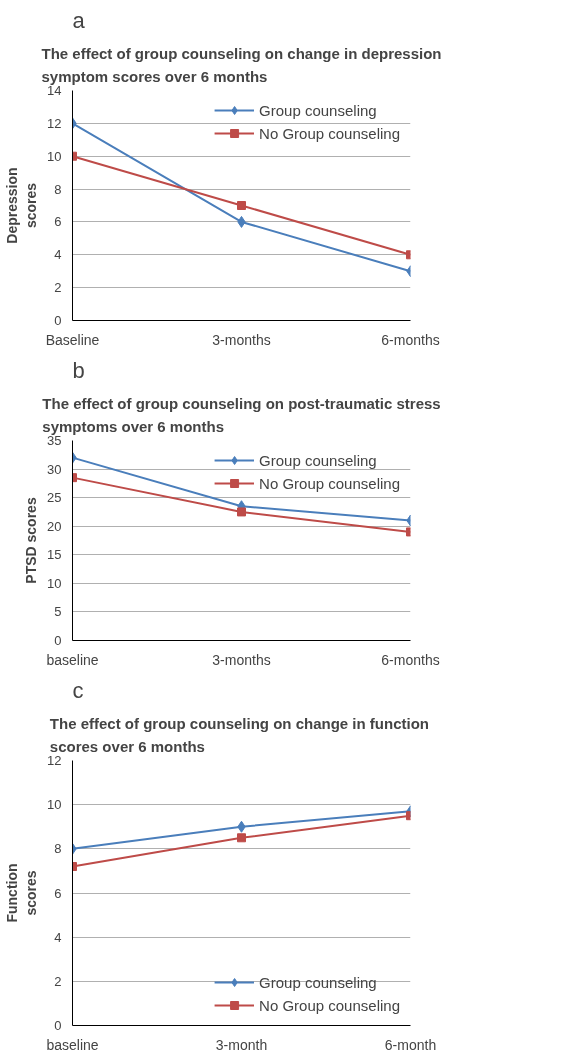 The width and height of the screenshot is (562, 1059). What do you see at coordinates (21, 893) in the screenshot?
I see `y-axis-title: Function scores` at bounding box center [21, 893].